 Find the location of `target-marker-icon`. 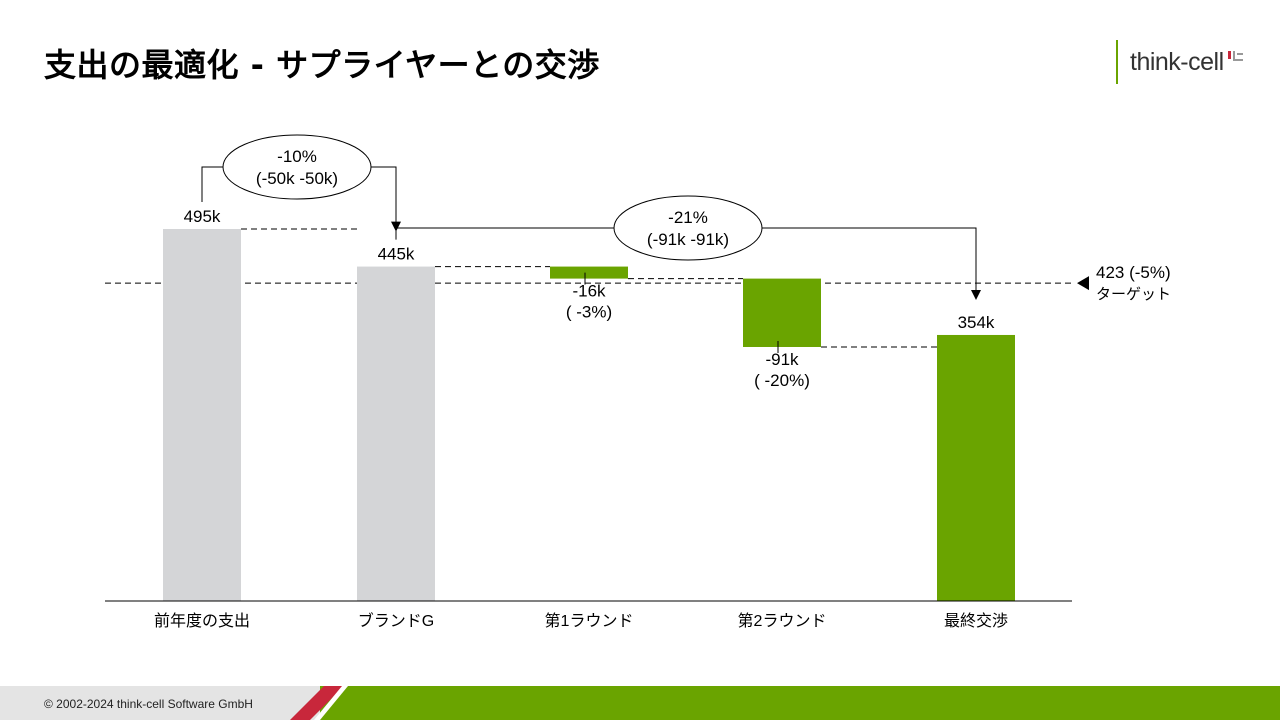

target-marker-icon is located at coordinates (1083, 283).